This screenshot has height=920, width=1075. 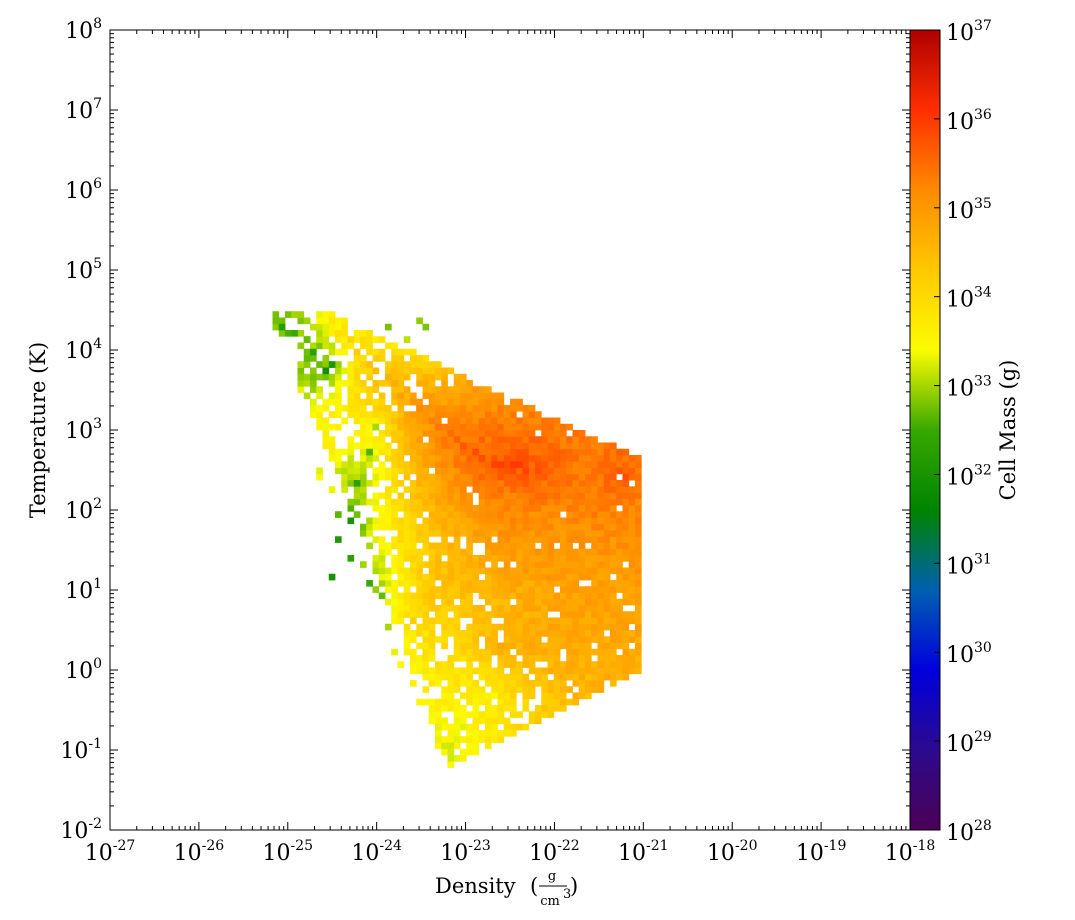 What do you see at coordinates (969, 299) in the screenshot?
I see `colorbar-tick-label: 1034` at bounding box center [969, 299].